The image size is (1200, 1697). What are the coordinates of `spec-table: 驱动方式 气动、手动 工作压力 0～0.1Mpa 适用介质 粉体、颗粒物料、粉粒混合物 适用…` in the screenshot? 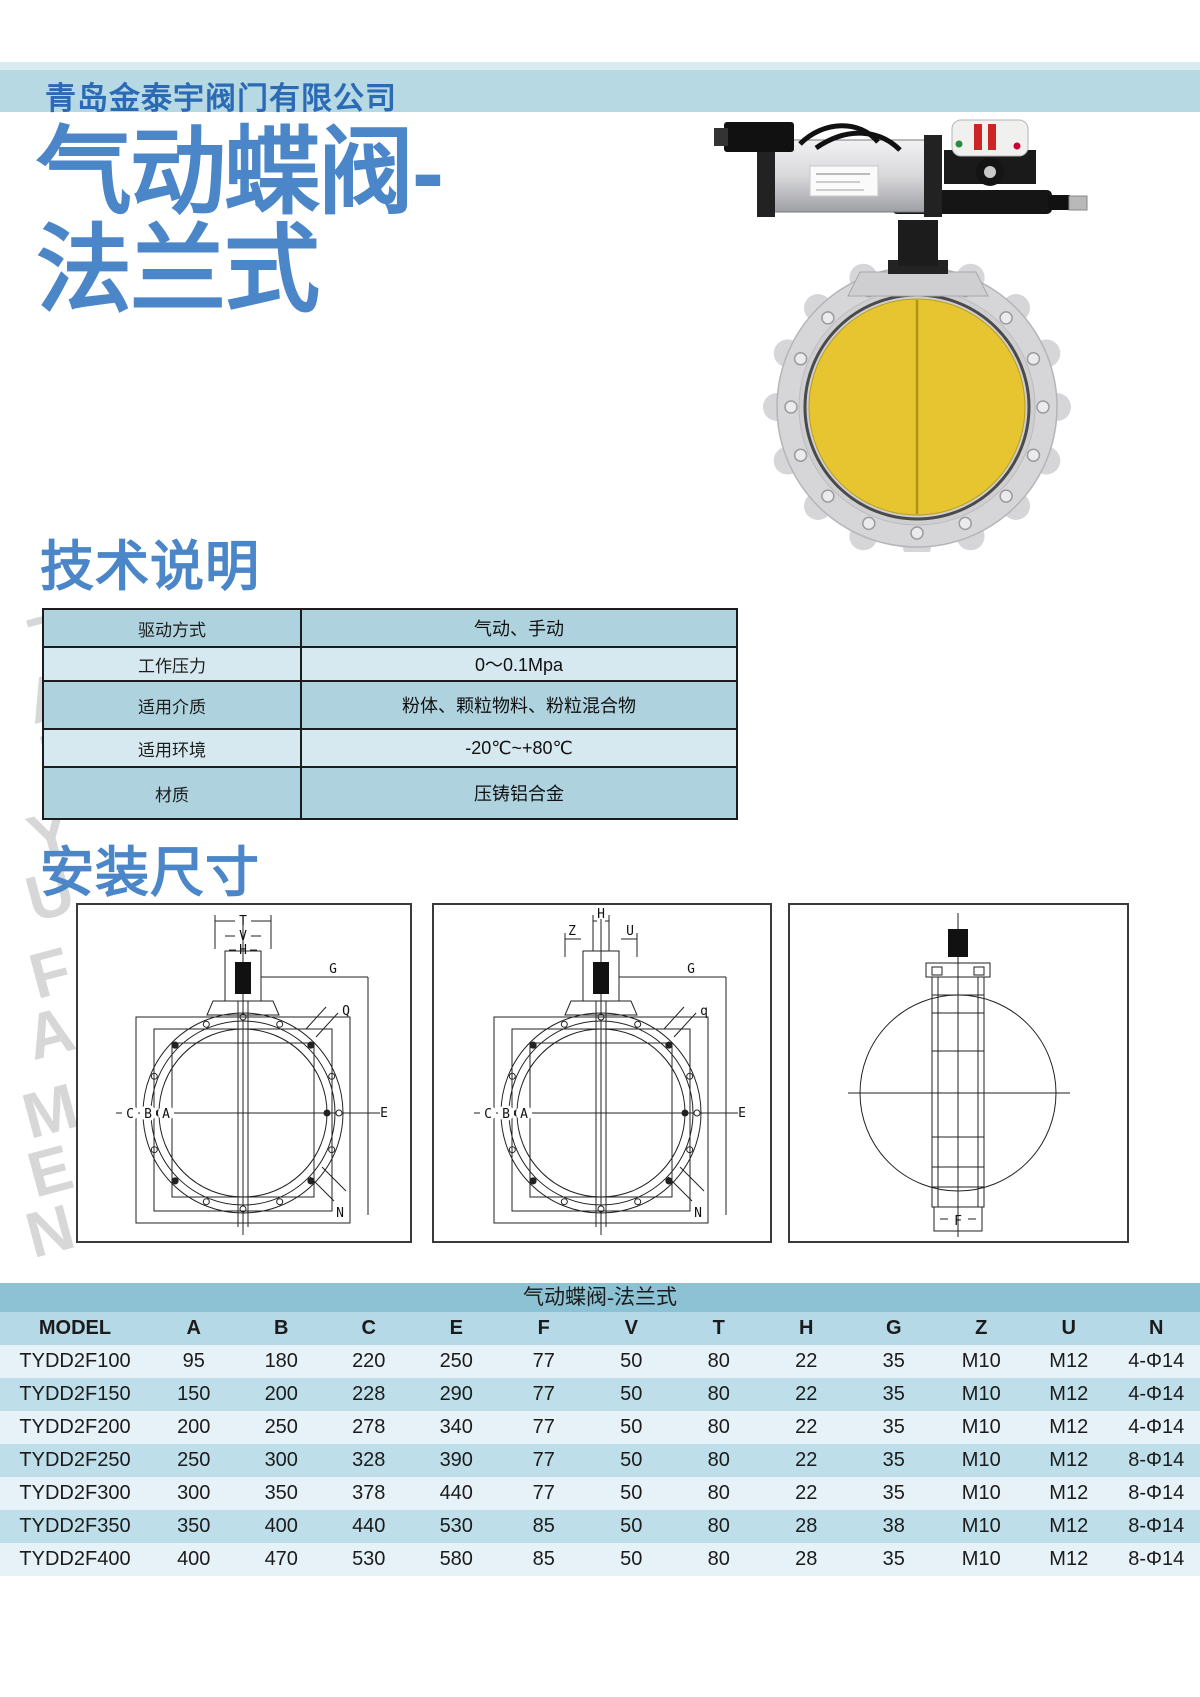 It's located at (390, 714).